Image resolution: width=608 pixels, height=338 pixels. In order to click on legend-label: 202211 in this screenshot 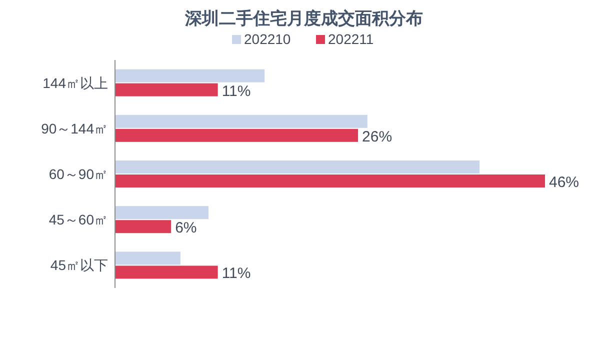, I will do `click(351, 39)`.